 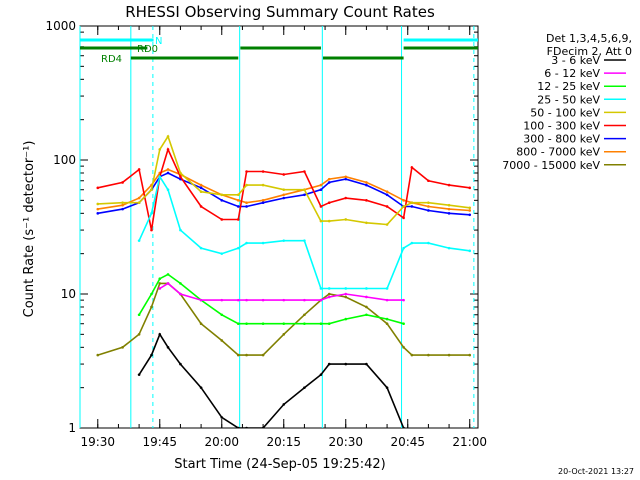 What do you see at coordinates (64, 160) in the screenshot?
I see `y-tick-label: 100` at bounding box center [64, 160].